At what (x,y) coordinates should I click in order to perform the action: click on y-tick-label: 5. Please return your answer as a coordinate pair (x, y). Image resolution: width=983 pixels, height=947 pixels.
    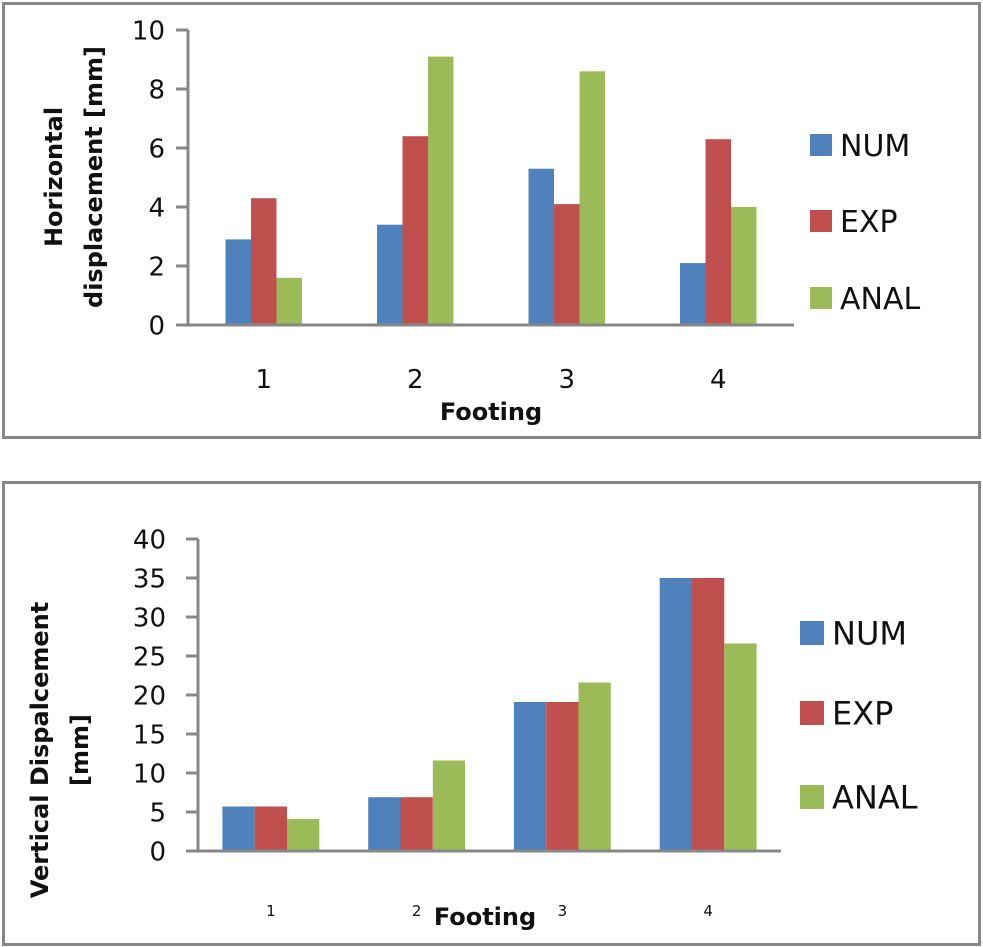
    Looking at the image, I should click on (157, 813).